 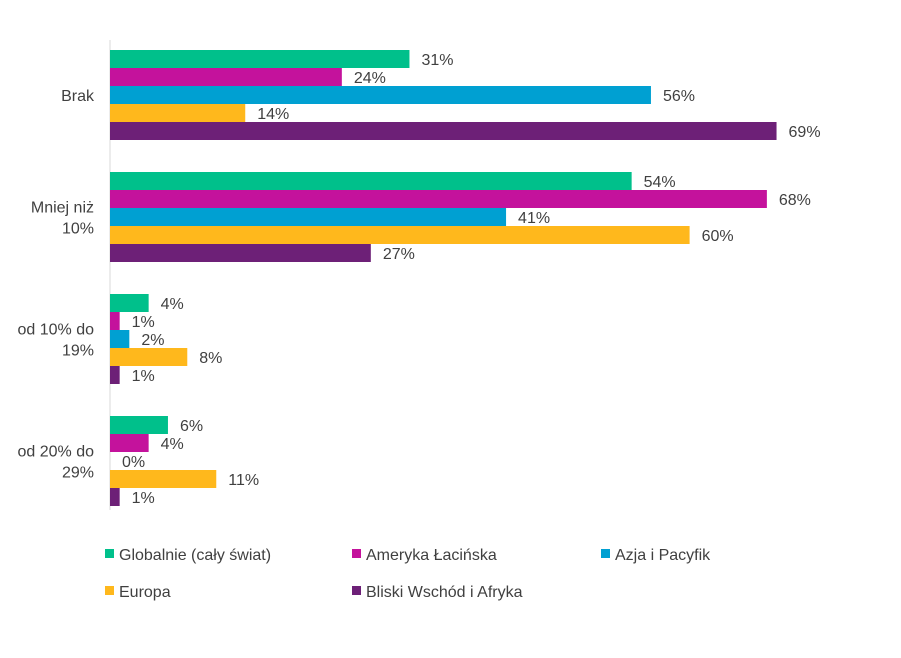 I want to click on legend-label: Azja i Pacyfik, so click(x=663, y=555).